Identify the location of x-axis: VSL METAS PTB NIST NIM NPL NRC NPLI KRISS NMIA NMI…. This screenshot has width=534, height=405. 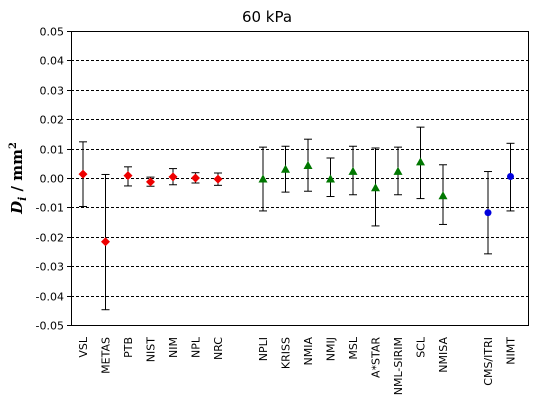
(297, 365).